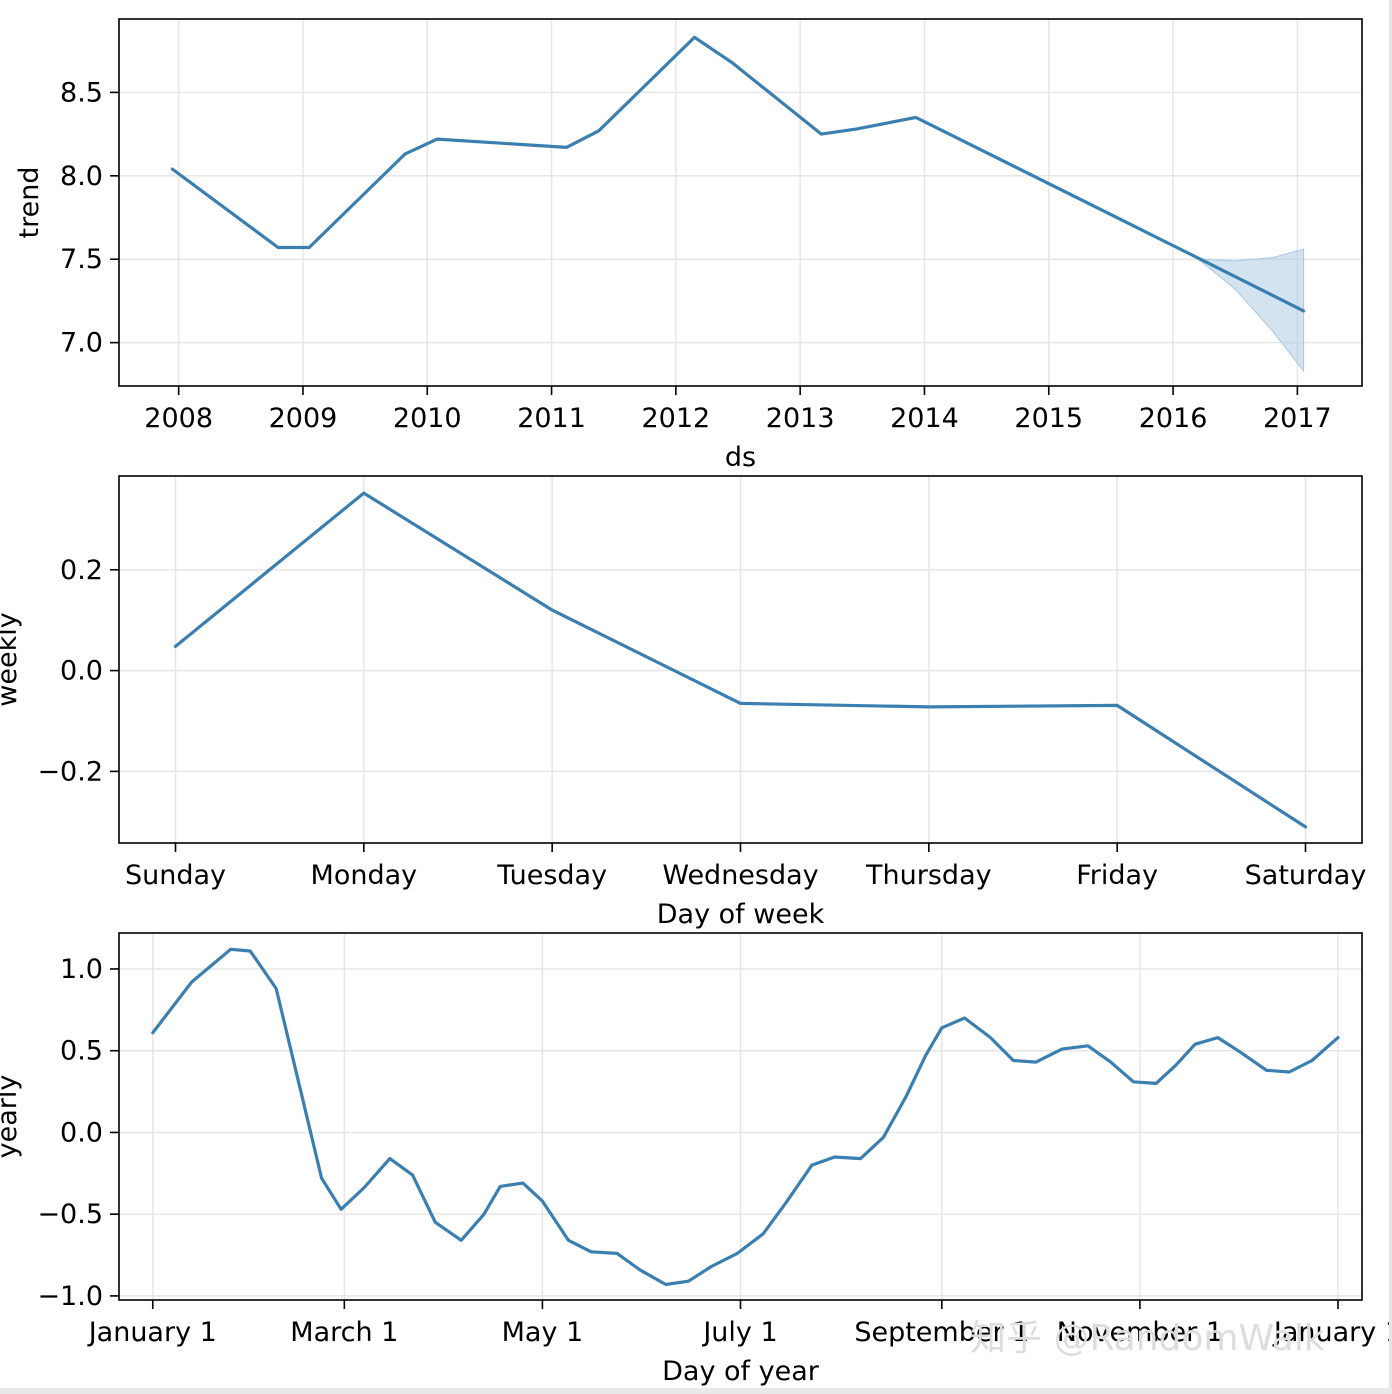 This screenshot has height=1394, width=1392. Describe the element at coordinates (740, 457) in the screenshot. I see `x-axis-label: ds` at that location.